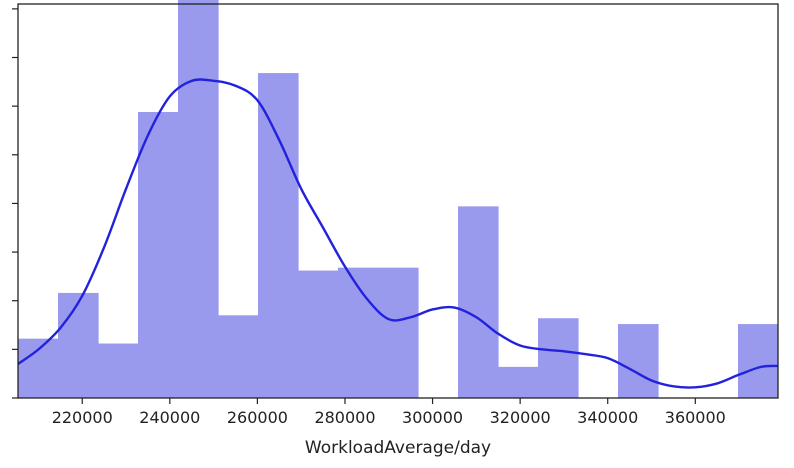 Image resolution: width=794 pixels, height=468 pixels. I want to click on x-tick-label-3: 280000, so click(344, 417).